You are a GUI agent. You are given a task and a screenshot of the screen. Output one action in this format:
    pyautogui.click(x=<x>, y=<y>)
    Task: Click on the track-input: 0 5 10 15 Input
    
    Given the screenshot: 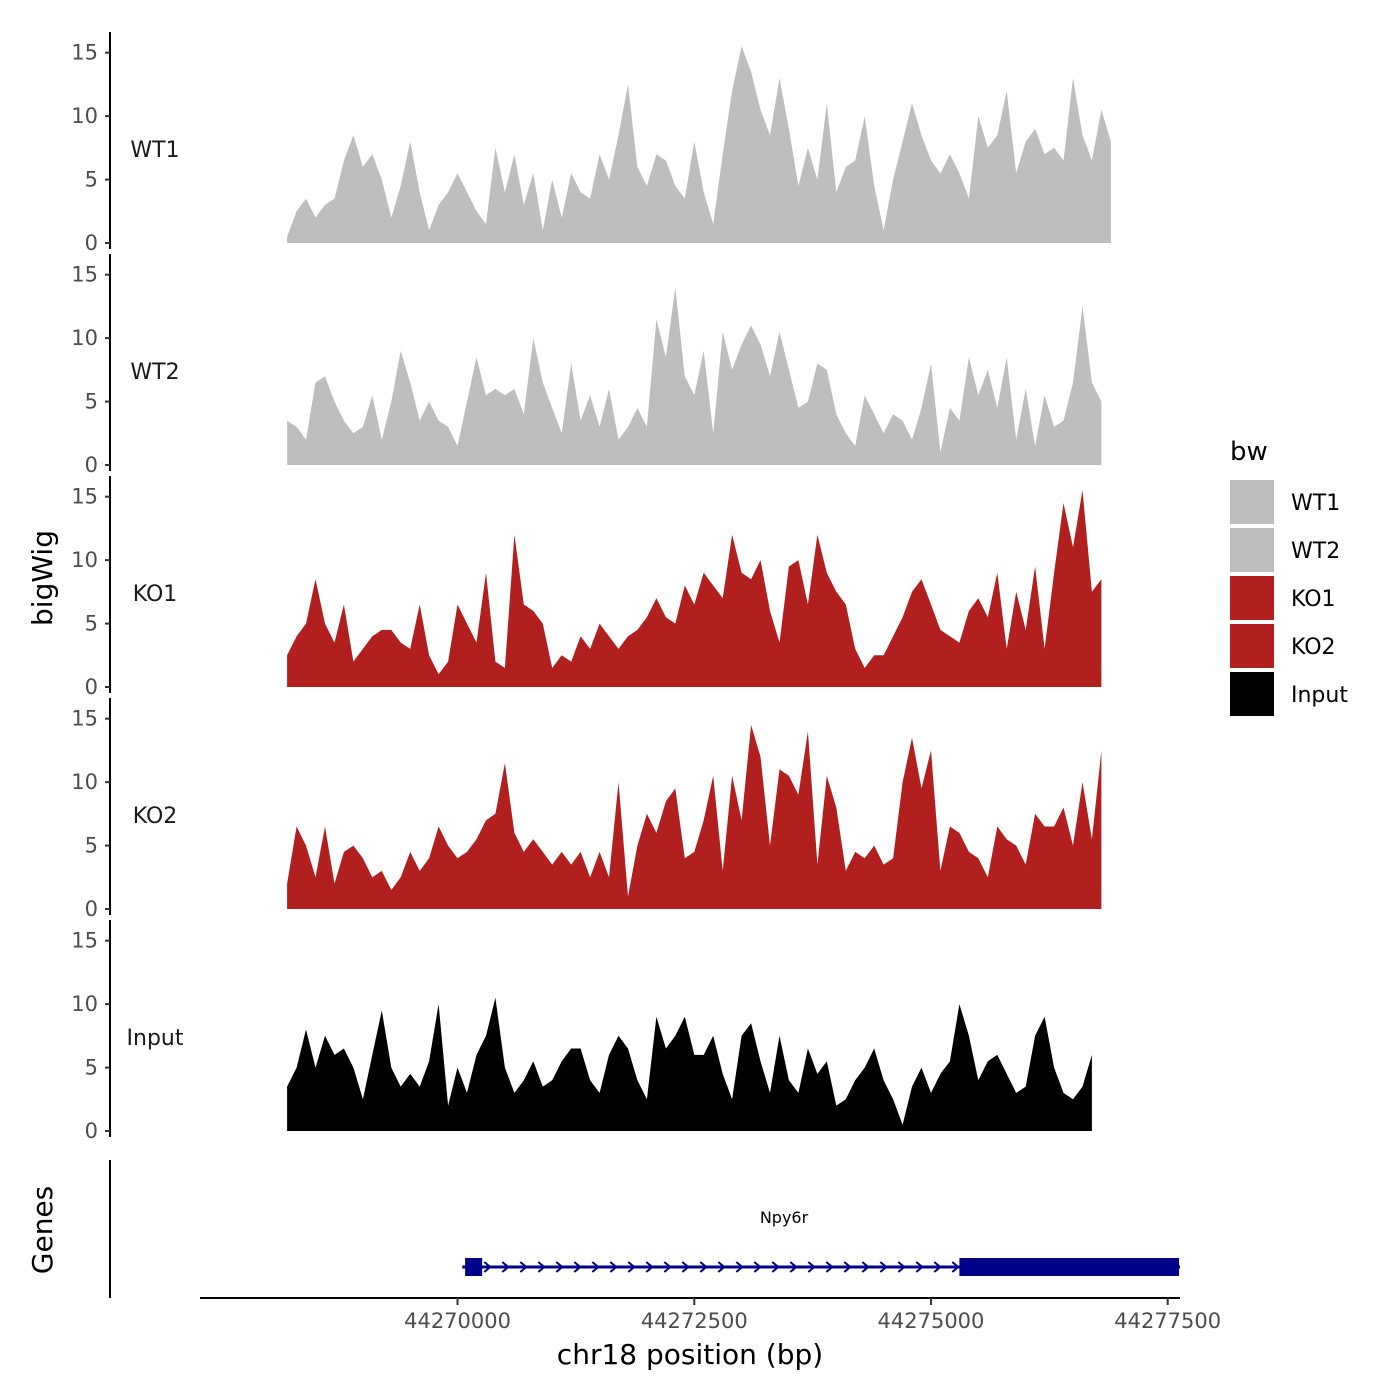 What is the action you would take?
    pyautogui.click(x=581, y=1031)
    